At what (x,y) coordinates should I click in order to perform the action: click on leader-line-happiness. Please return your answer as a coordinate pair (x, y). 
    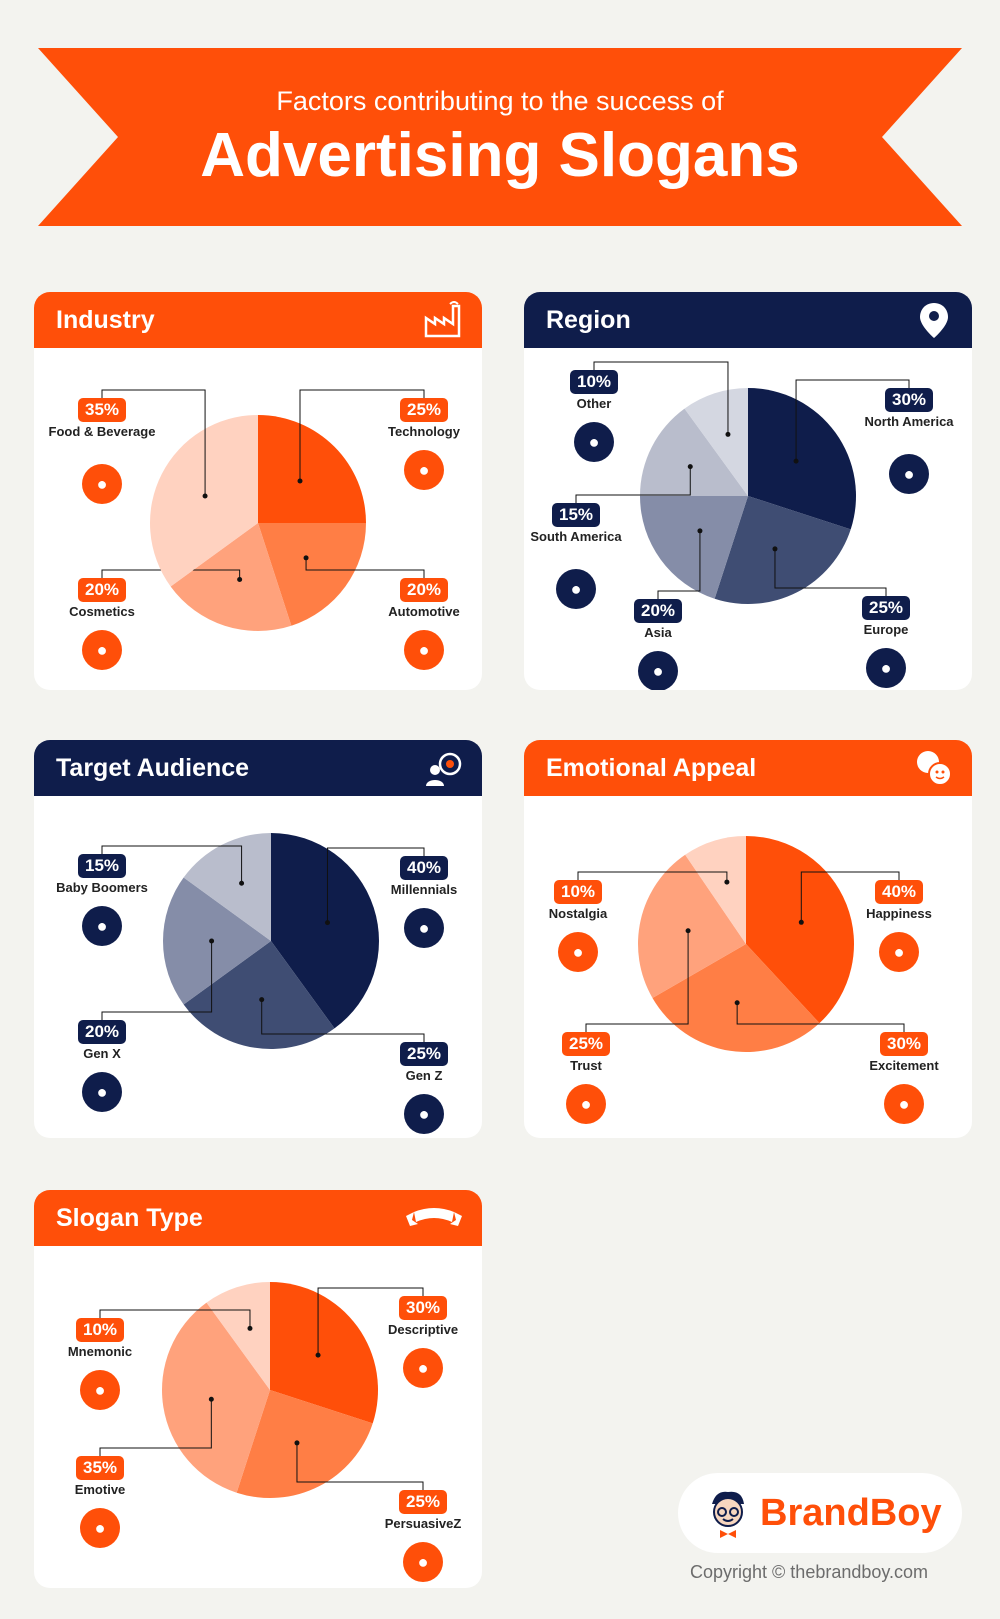
    Looking at the image, I should click on (850, 897).